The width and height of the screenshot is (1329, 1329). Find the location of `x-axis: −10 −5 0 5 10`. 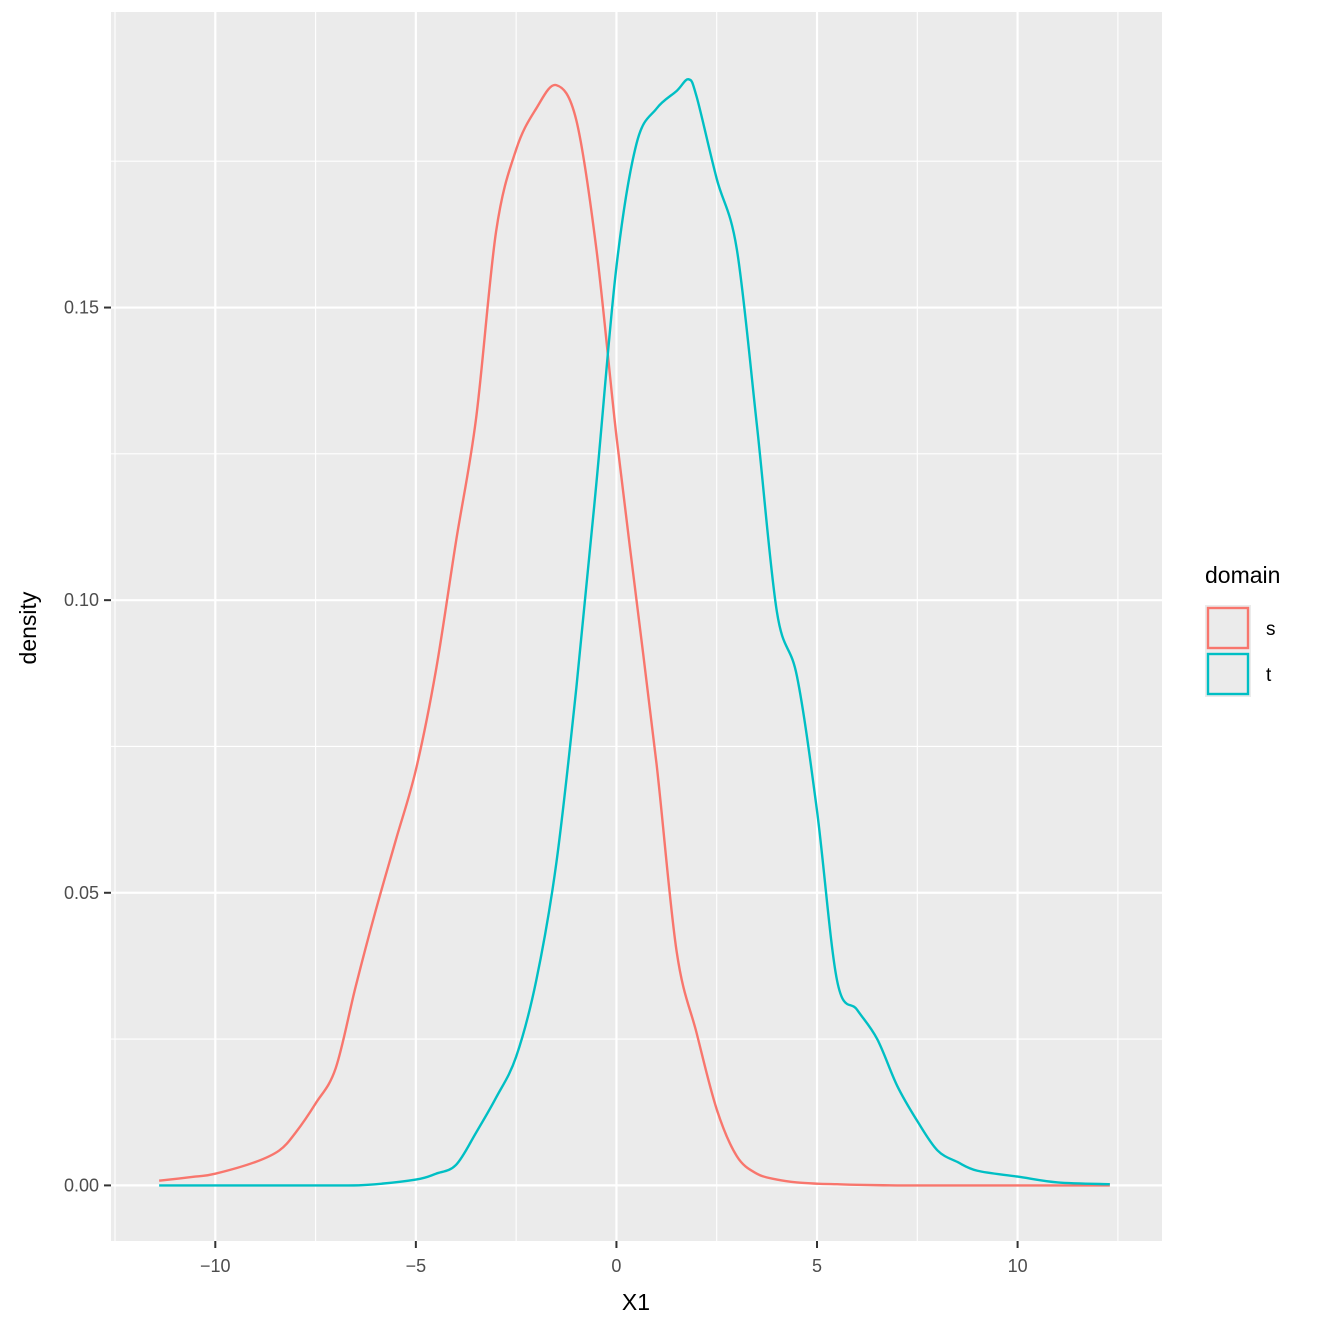

x-axis: −10 −5 0 5 10 is located at coordinates (614, 1258).